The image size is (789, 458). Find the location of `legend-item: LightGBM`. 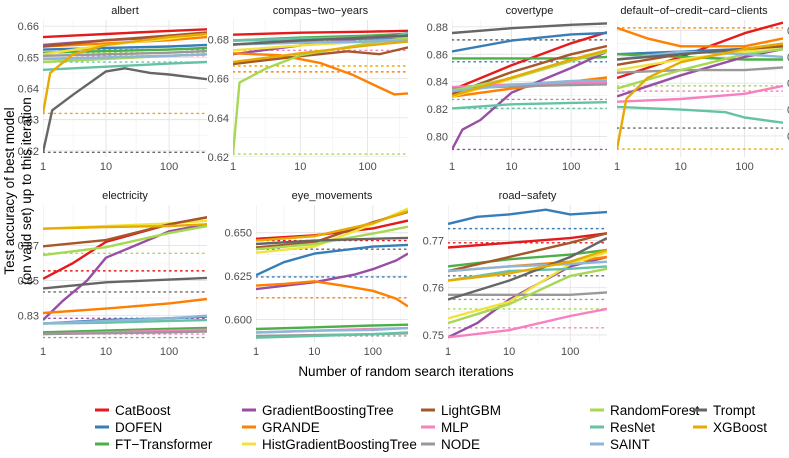

legend-item: LightGBM is located at coordinates (461, 410).